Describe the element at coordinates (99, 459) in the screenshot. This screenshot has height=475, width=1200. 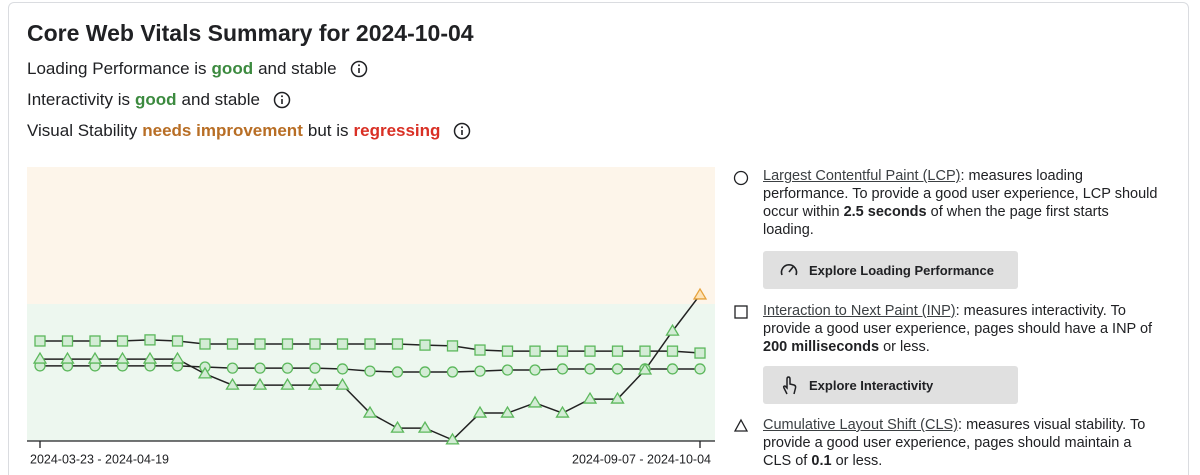
I see `x-tick-label: 2024-03-23 - 2024-04-19` at that location.